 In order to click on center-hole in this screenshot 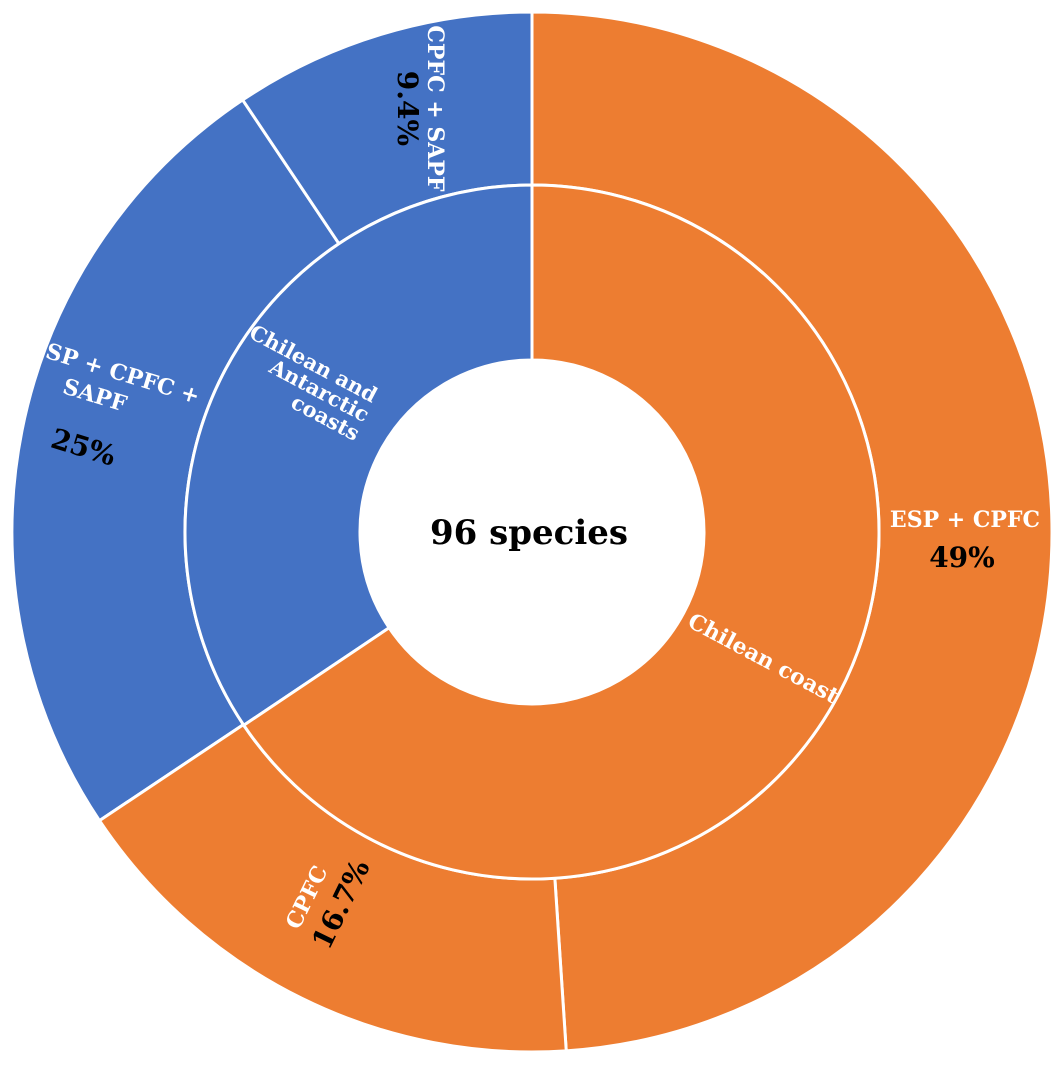, I will do `click(532, 532)`.